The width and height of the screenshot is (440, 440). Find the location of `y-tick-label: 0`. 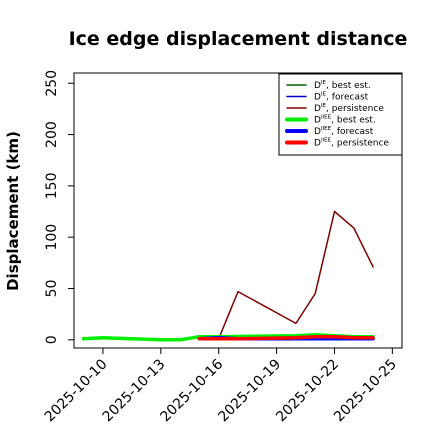

y-tick-label: 0 is located at coordinates (52, 339).